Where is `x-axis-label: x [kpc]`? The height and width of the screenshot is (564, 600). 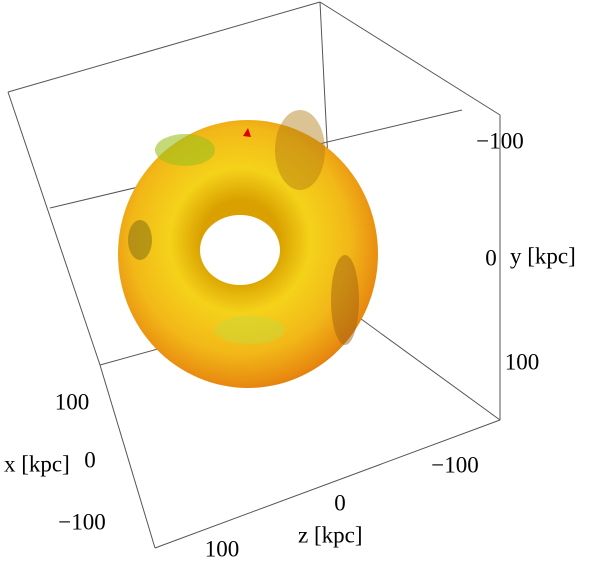 x-axis-label: x [kpc] is located at coordinates (37, 463).